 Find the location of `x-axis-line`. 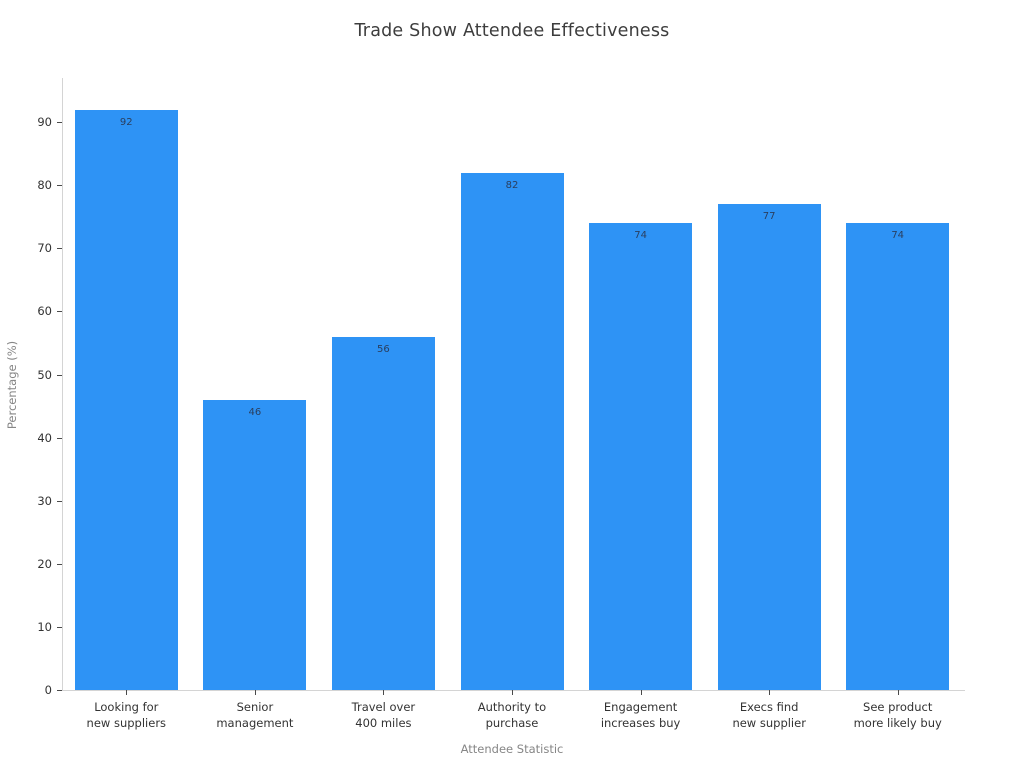

x-axis-line is located at coordinates (513, 690).